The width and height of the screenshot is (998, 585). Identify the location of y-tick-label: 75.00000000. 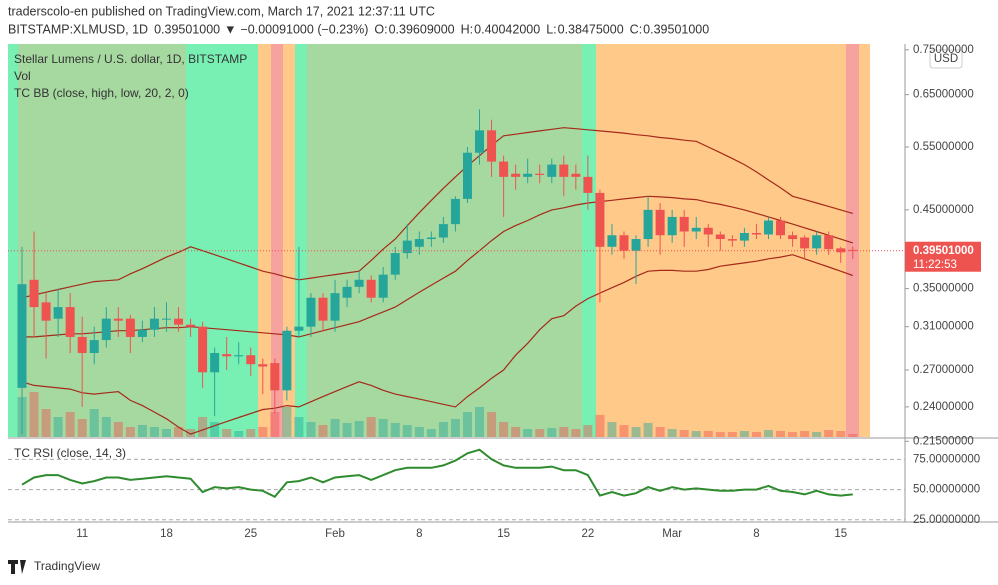
(946, 459).